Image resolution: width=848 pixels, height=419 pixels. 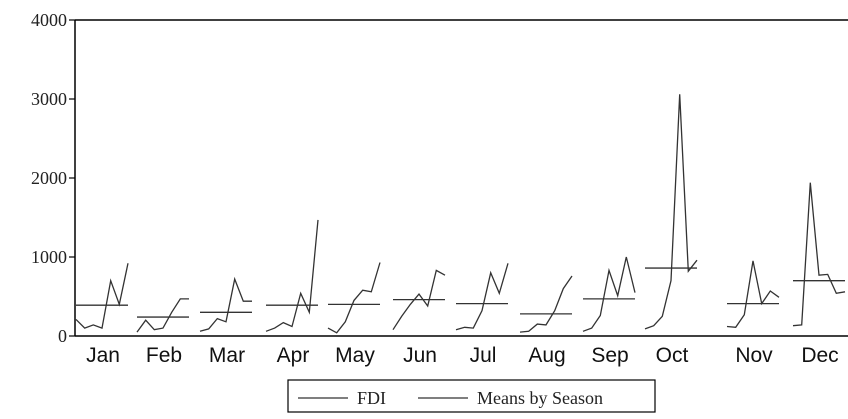 What do you see at coordinates (62, 336) in the screenshot?
I see `y-tick-label: 0` at bounding box center [62, 336].